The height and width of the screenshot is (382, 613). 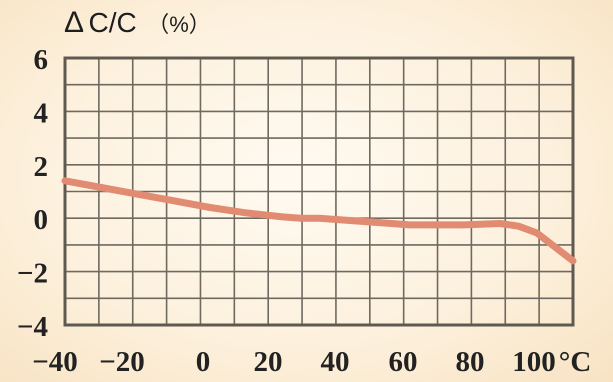 I want to click on x-tick-label: 40, so click(x=335, y=362).